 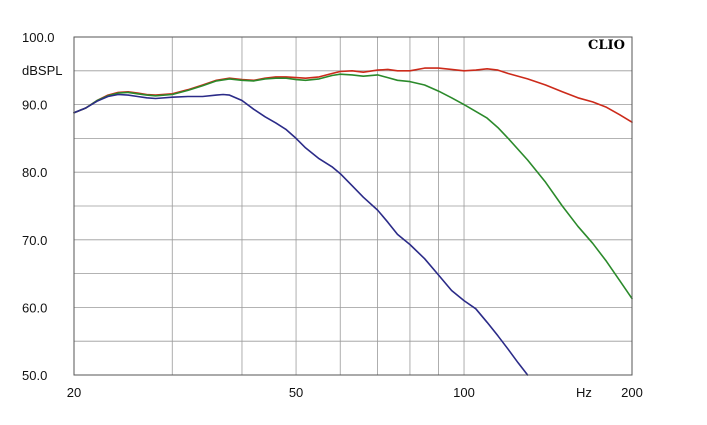 What do you see at coordinates (34, 240) in the screenshot?
I see `y-tick-label: 70.0` at bounding box center [34, 240].